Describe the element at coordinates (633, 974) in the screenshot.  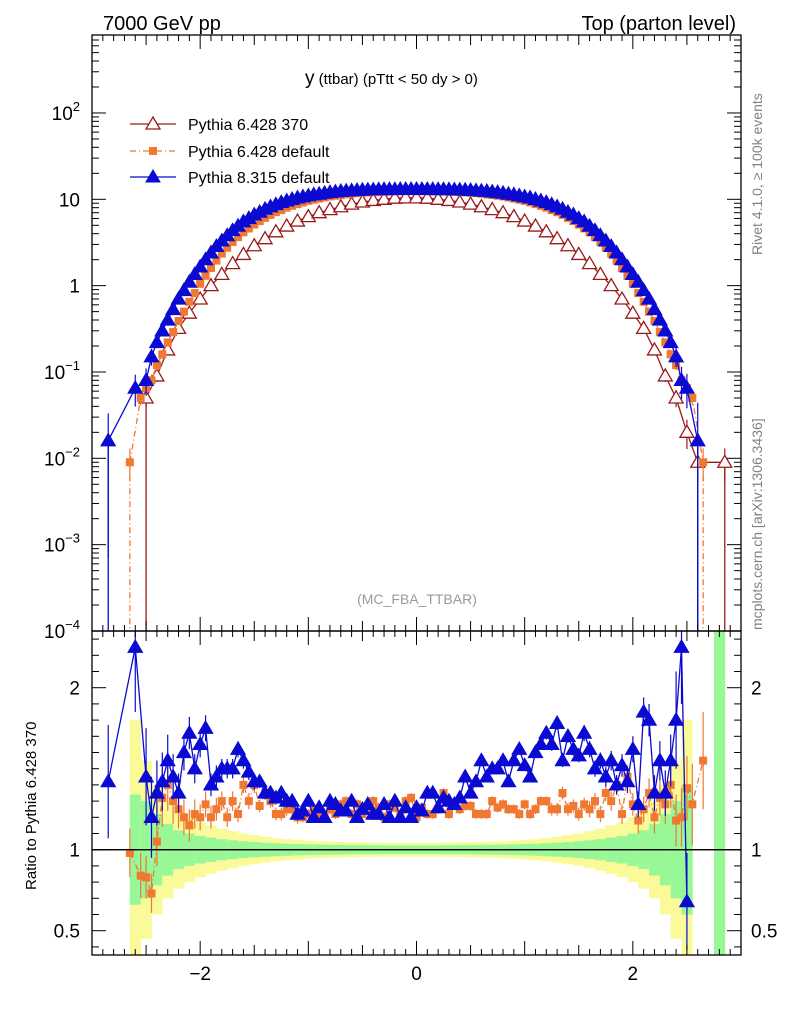
I see `x-tick-label: 2` at that location.